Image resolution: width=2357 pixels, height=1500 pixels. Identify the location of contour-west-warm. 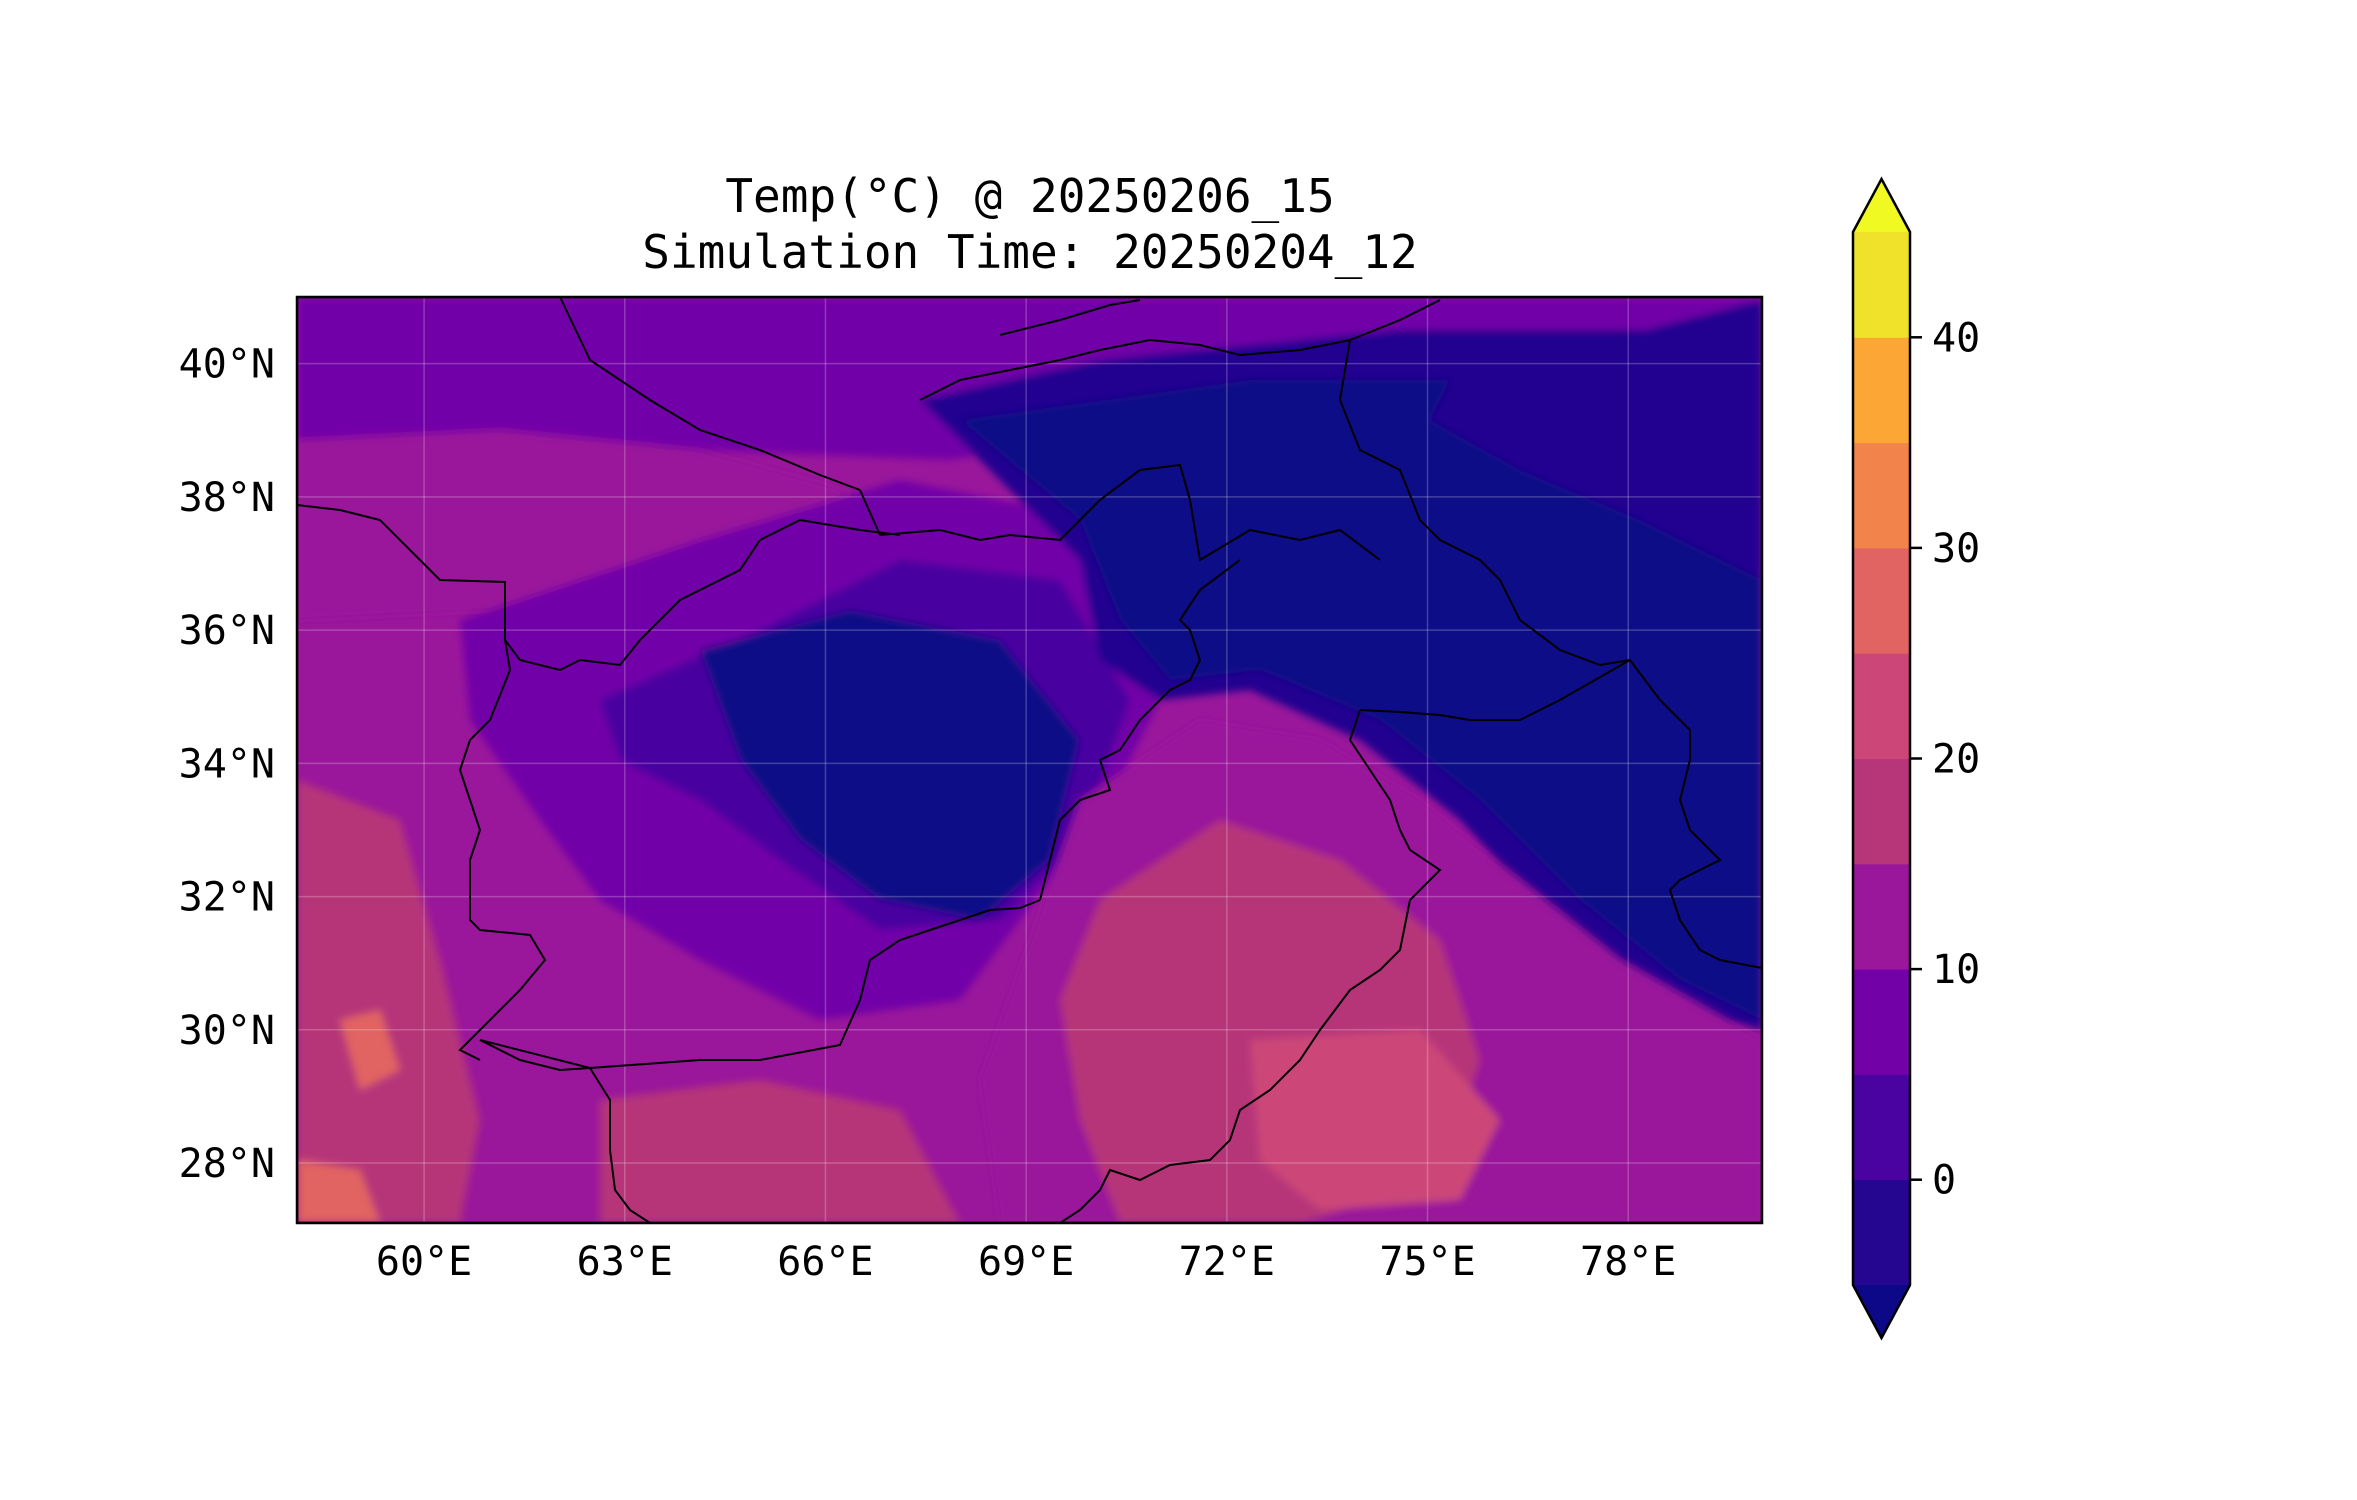
(588, 525).